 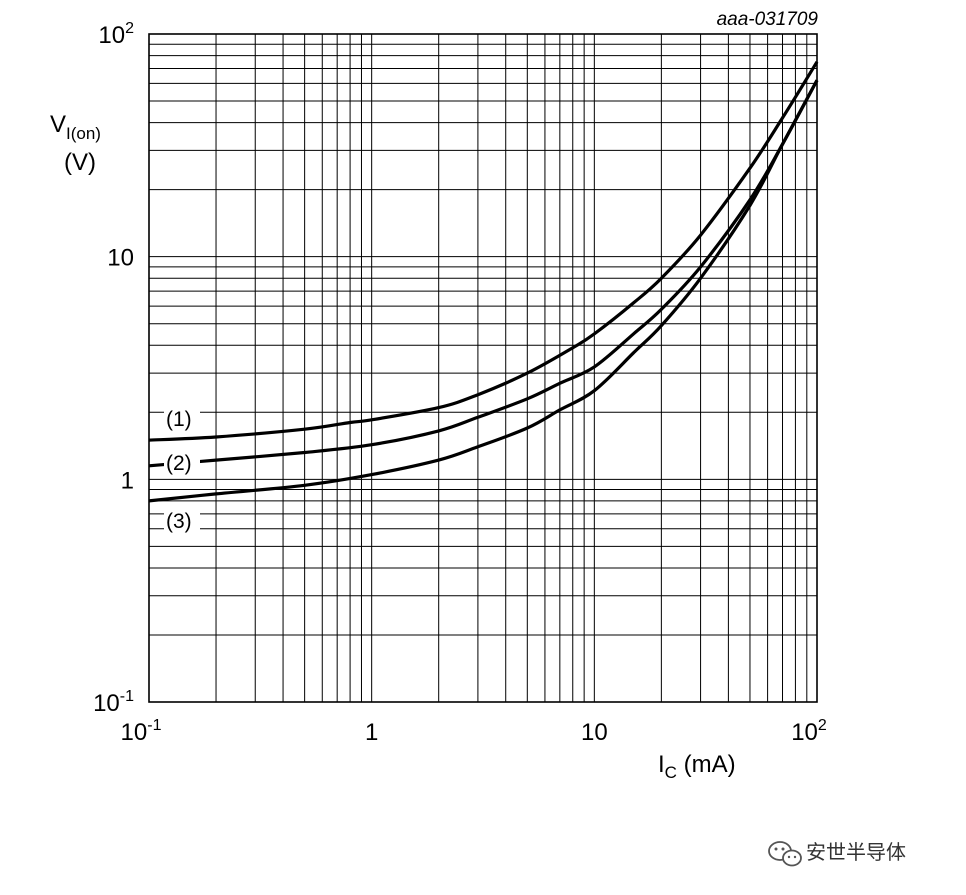 What do you see at coordinates (785, 854) in the screenshot?
I see `wechat-icon` at bounding box center [785, 854].